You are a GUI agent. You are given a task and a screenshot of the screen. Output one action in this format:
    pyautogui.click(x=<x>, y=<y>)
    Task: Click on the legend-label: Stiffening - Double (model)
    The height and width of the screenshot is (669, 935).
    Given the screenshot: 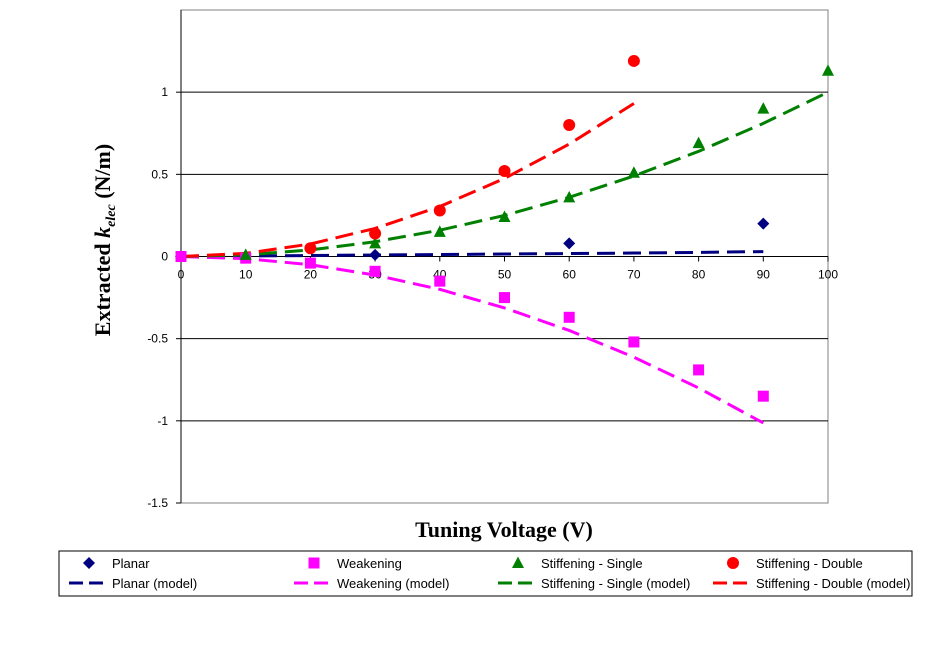 What is the action you would take?
    pyautogui.click(x=833, y=583)
    